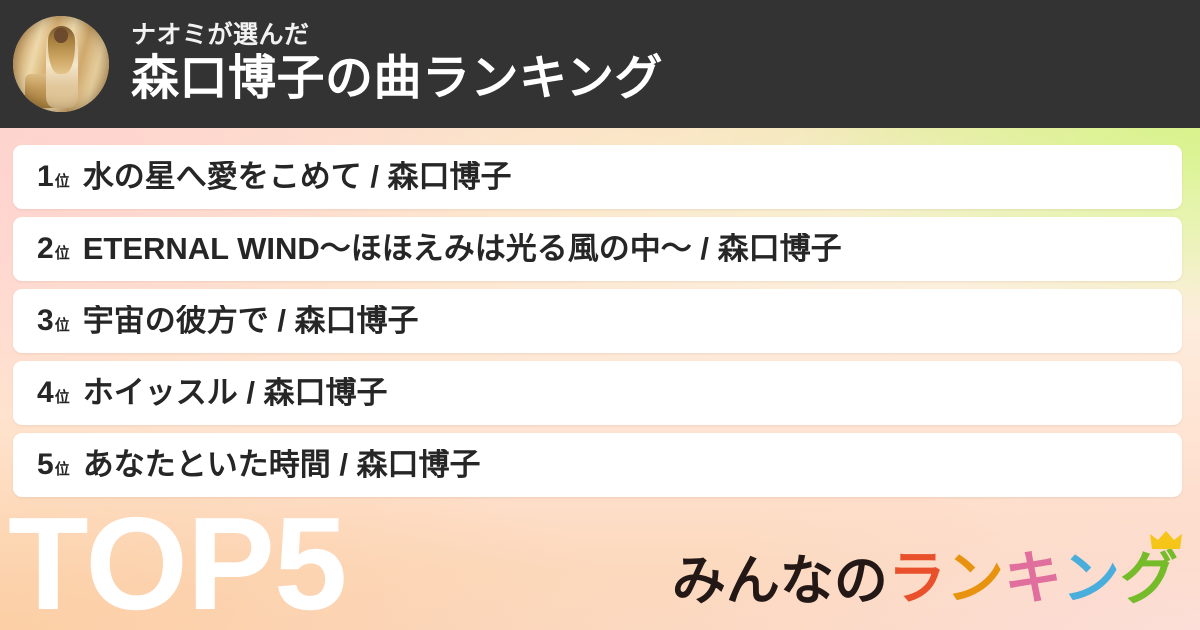 The image size is (1200, 630). I want to click on brand-char-nn2: ン, so click(1090, 578).